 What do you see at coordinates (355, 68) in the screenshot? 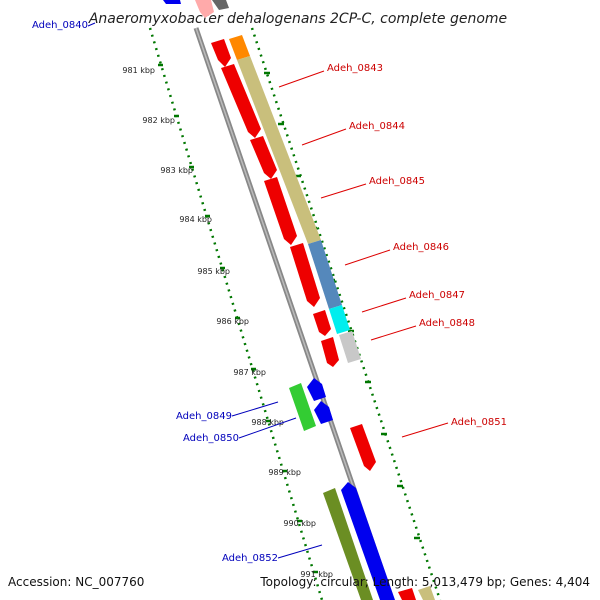
I see `gene-label: Adeh_0843` at bounding box center [355, 68].